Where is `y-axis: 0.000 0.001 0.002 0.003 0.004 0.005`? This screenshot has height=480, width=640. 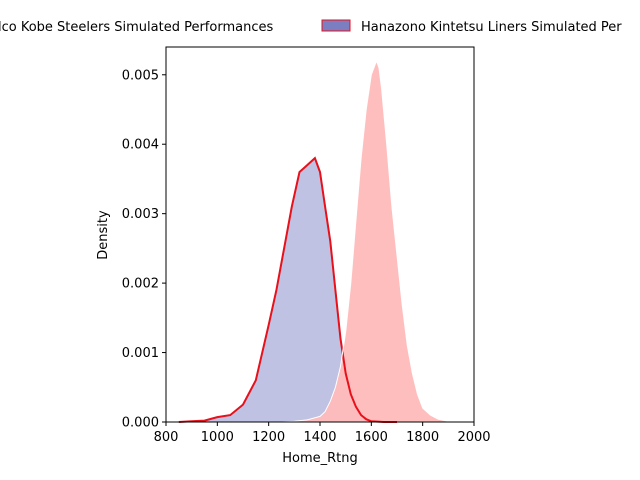 y-axis: 0.000 0.001 0.002 0.003 0.004 0.005 is located at coordinates (144, 249).